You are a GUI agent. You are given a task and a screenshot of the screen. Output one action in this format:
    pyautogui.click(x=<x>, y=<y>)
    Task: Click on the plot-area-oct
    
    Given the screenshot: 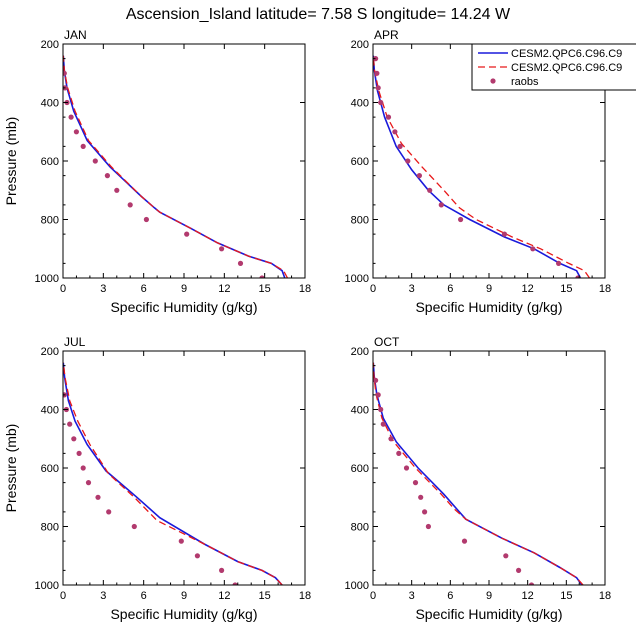 What is the action you would take?
    pyautogui.click(x=478, y=473)
    